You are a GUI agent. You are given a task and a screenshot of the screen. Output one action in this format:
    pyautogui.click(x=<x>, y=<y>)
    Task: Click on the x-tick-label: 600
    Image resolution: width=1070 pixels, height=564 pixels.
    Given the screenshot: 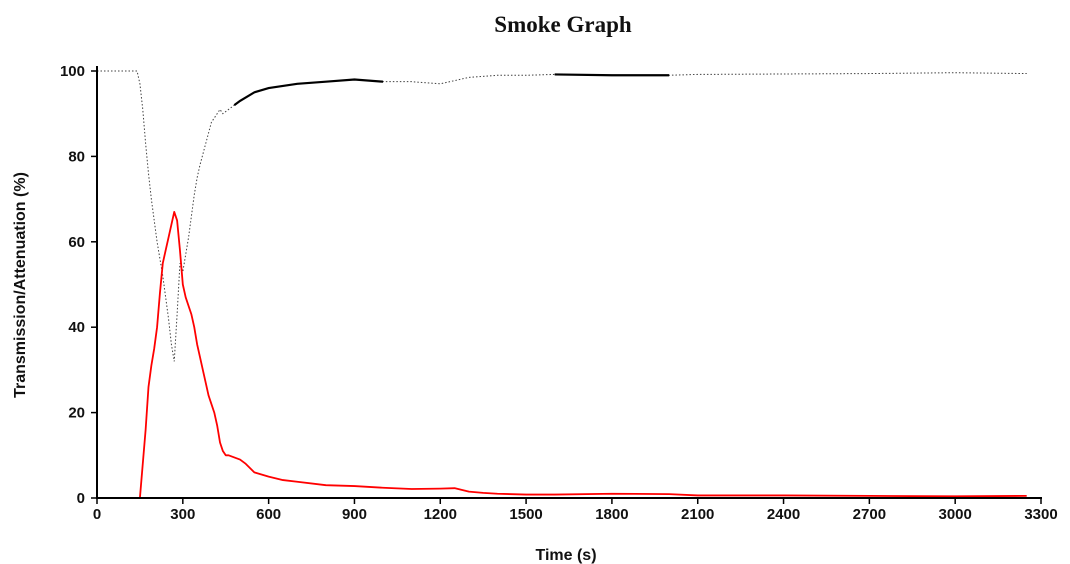 What is the action you would take?
    pyautogui.click(x=268, y=514)
    